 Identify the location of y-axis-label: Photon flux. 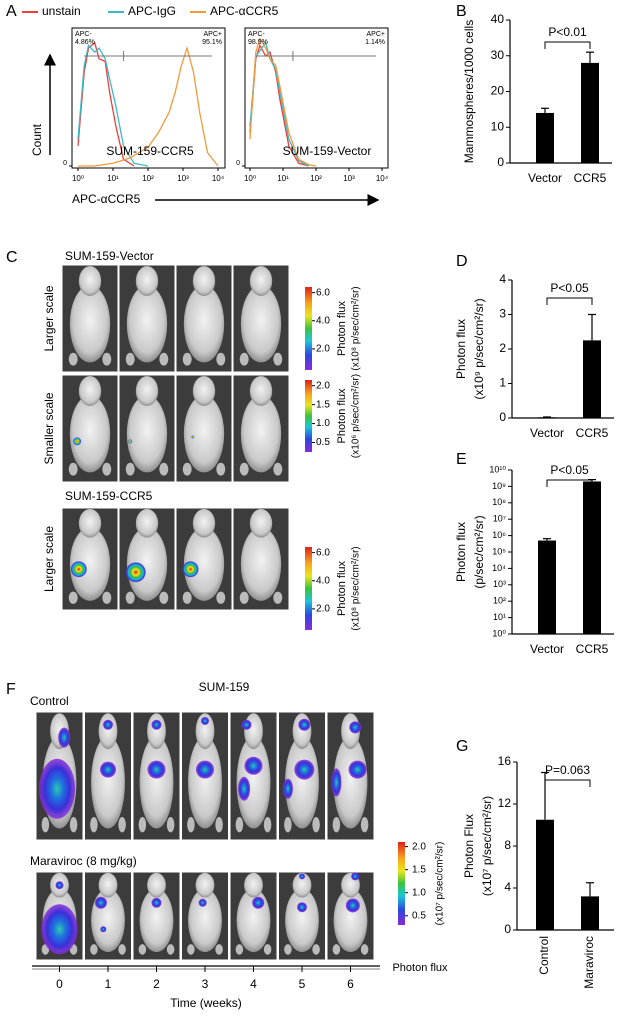
(461, 349).